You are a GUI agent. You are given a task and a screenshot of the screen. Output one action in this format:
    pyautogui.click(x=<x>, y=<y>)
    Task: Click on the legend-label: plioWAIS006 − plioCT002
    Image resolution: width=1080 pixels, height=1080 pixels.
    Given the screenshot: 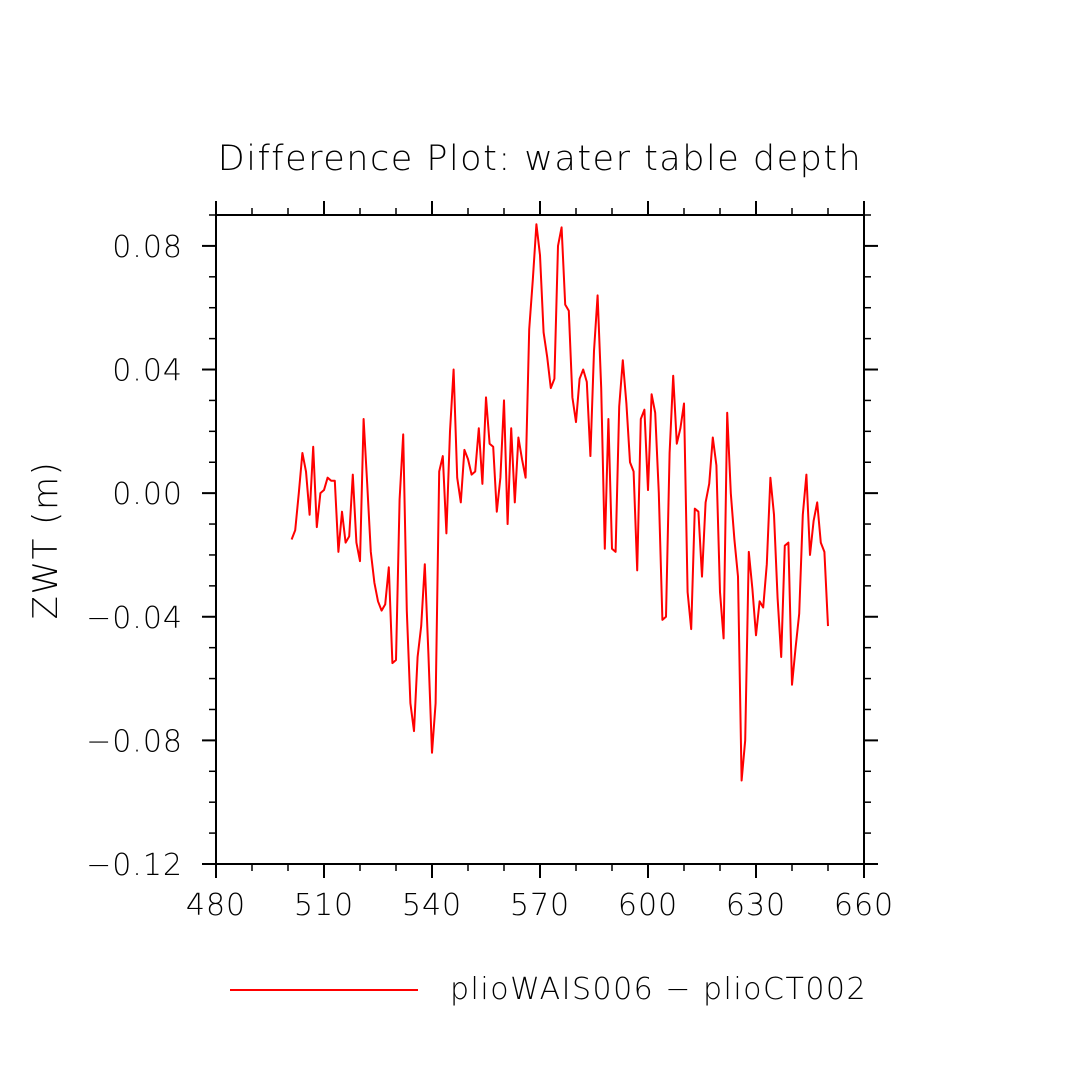 What is the action you would take?
    pyautogui.click(x=658, y=989)
    